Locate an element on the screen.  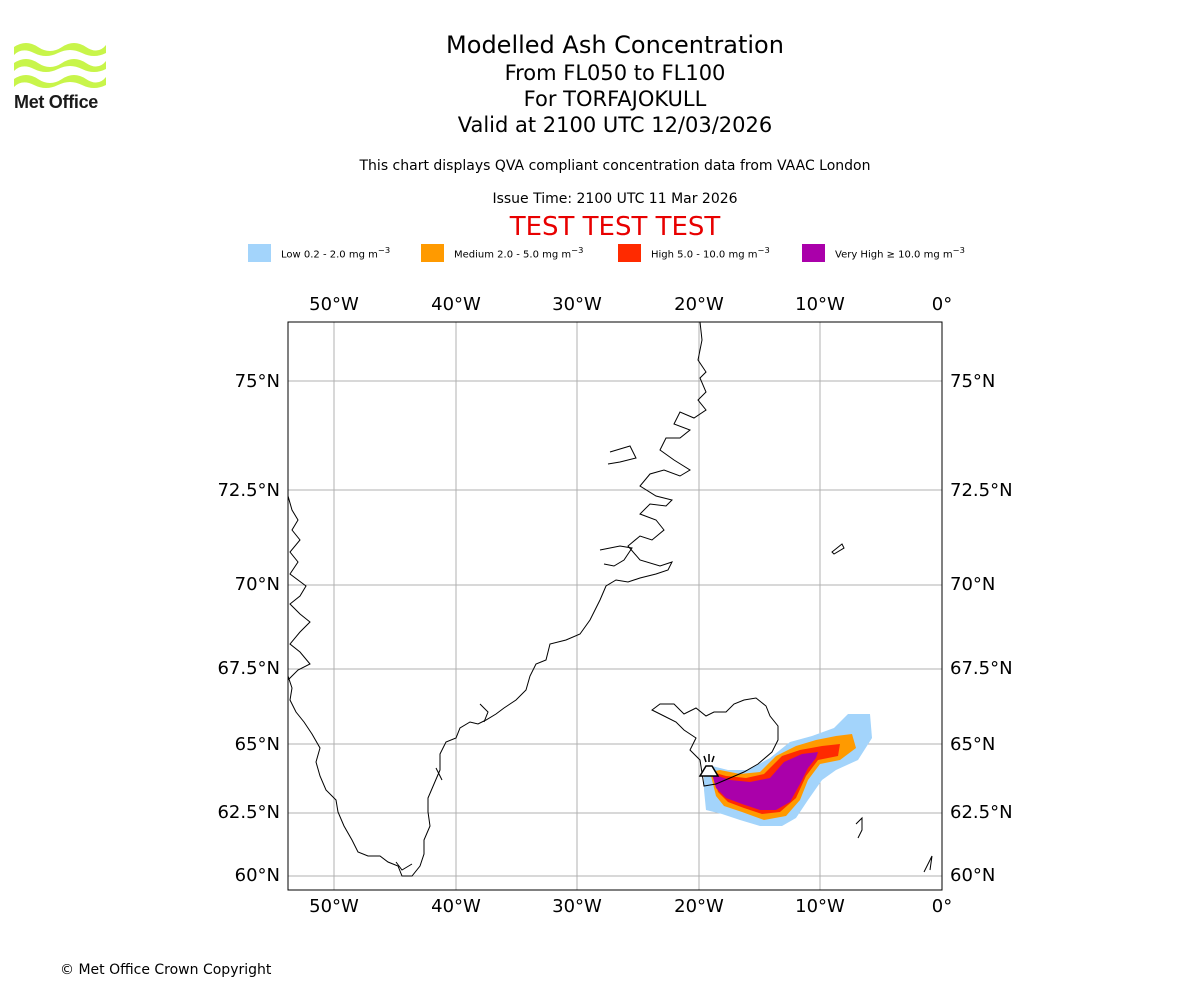
legend-item-very-high: Very High ≥ 10.0 mg m−3 is located at coordinates (883, 253).